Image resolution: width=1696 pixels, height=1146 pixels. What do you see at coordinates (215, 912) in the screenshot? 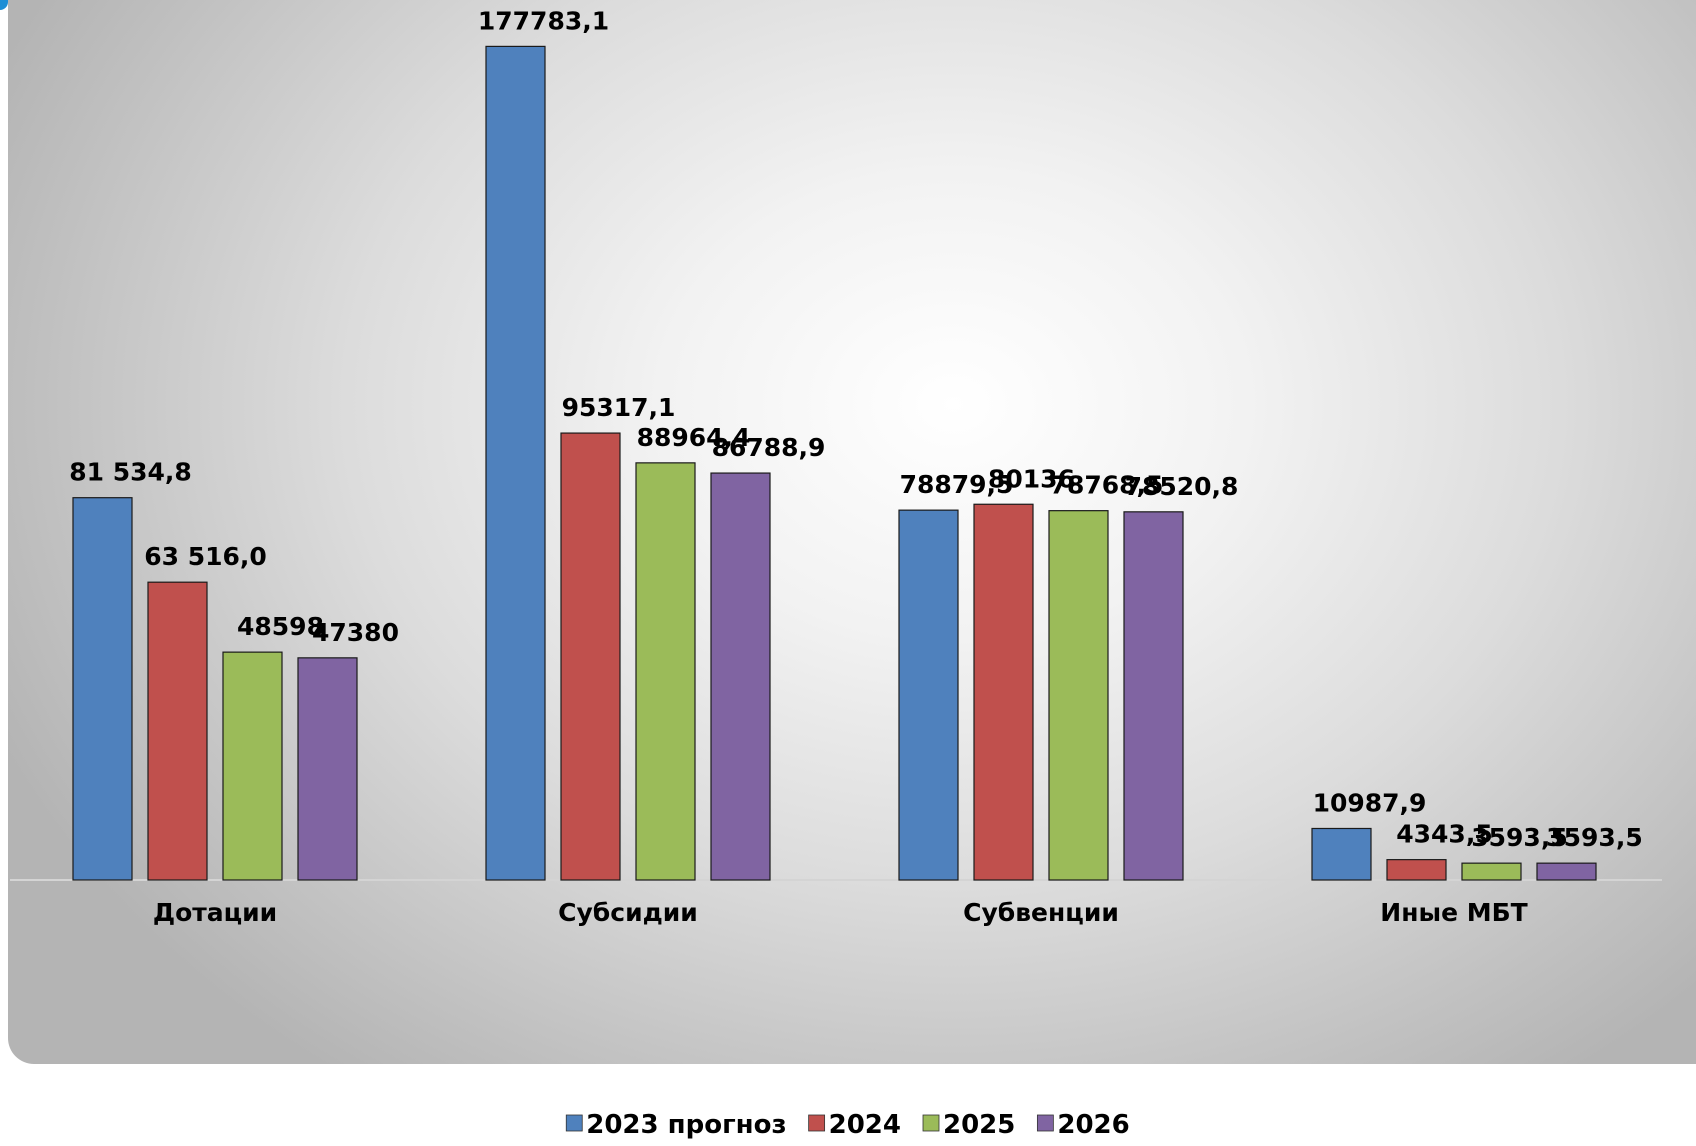
I see `category-label: Дотации` at bounding box center [215, 912].